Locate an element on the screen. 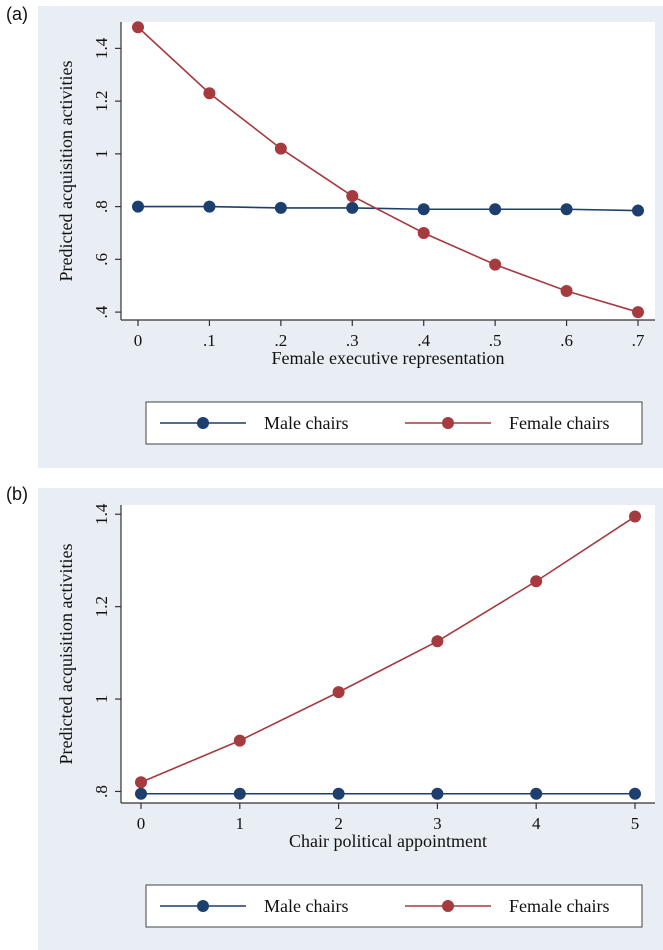 This screenshot has height=950, width=663. x-axis-title: Female executive representation is located at coordinates (388, 358).